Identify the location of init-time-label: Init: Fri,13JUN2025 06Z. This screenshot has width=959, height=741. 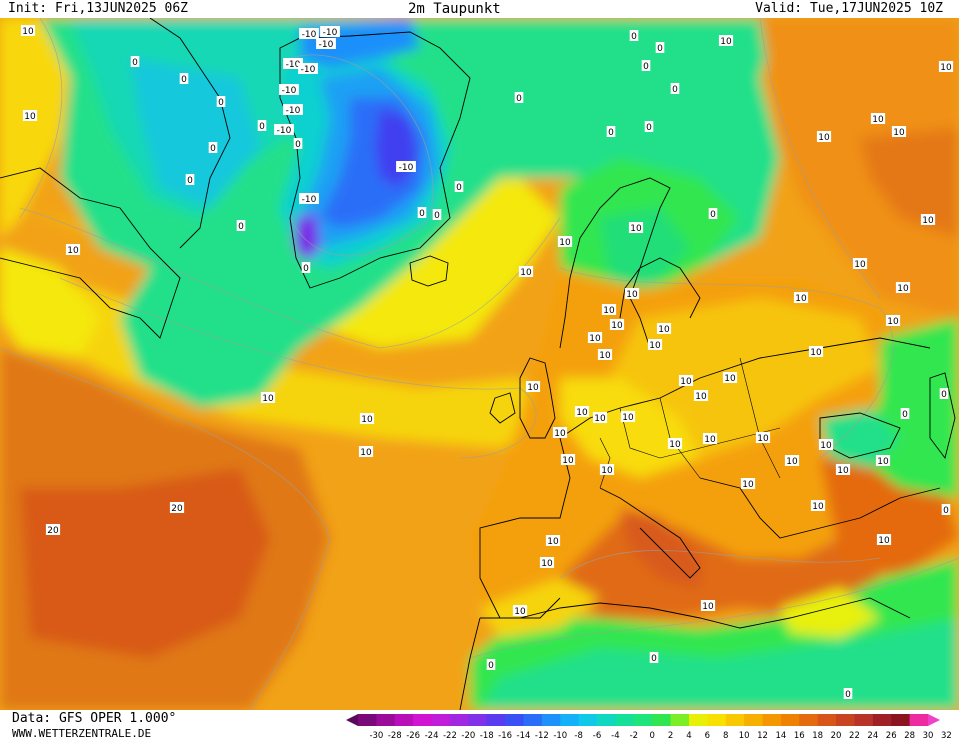
(98, 8).